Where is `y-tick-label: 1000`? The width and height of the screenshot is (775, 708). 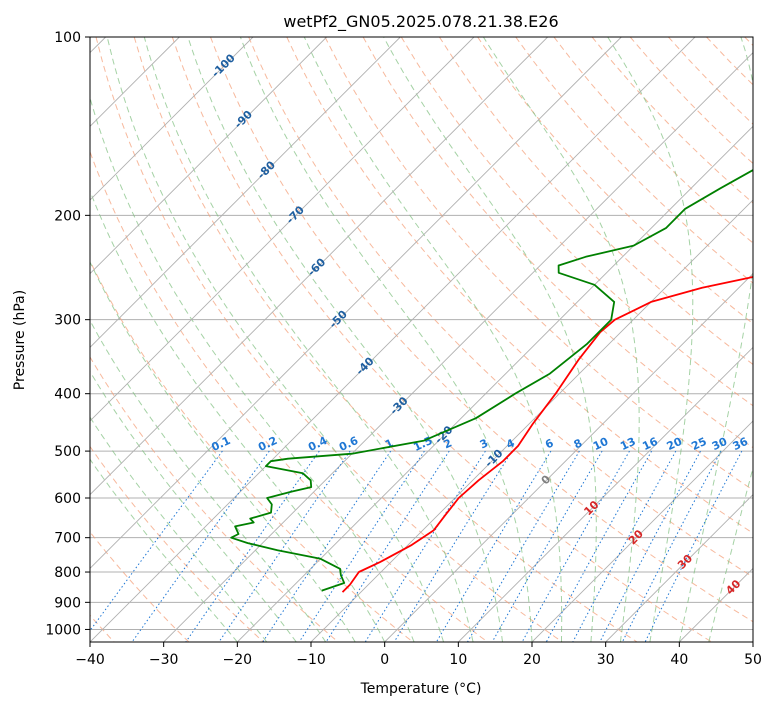
y-tick-label: 1000 is located at coordinates (63, 630).